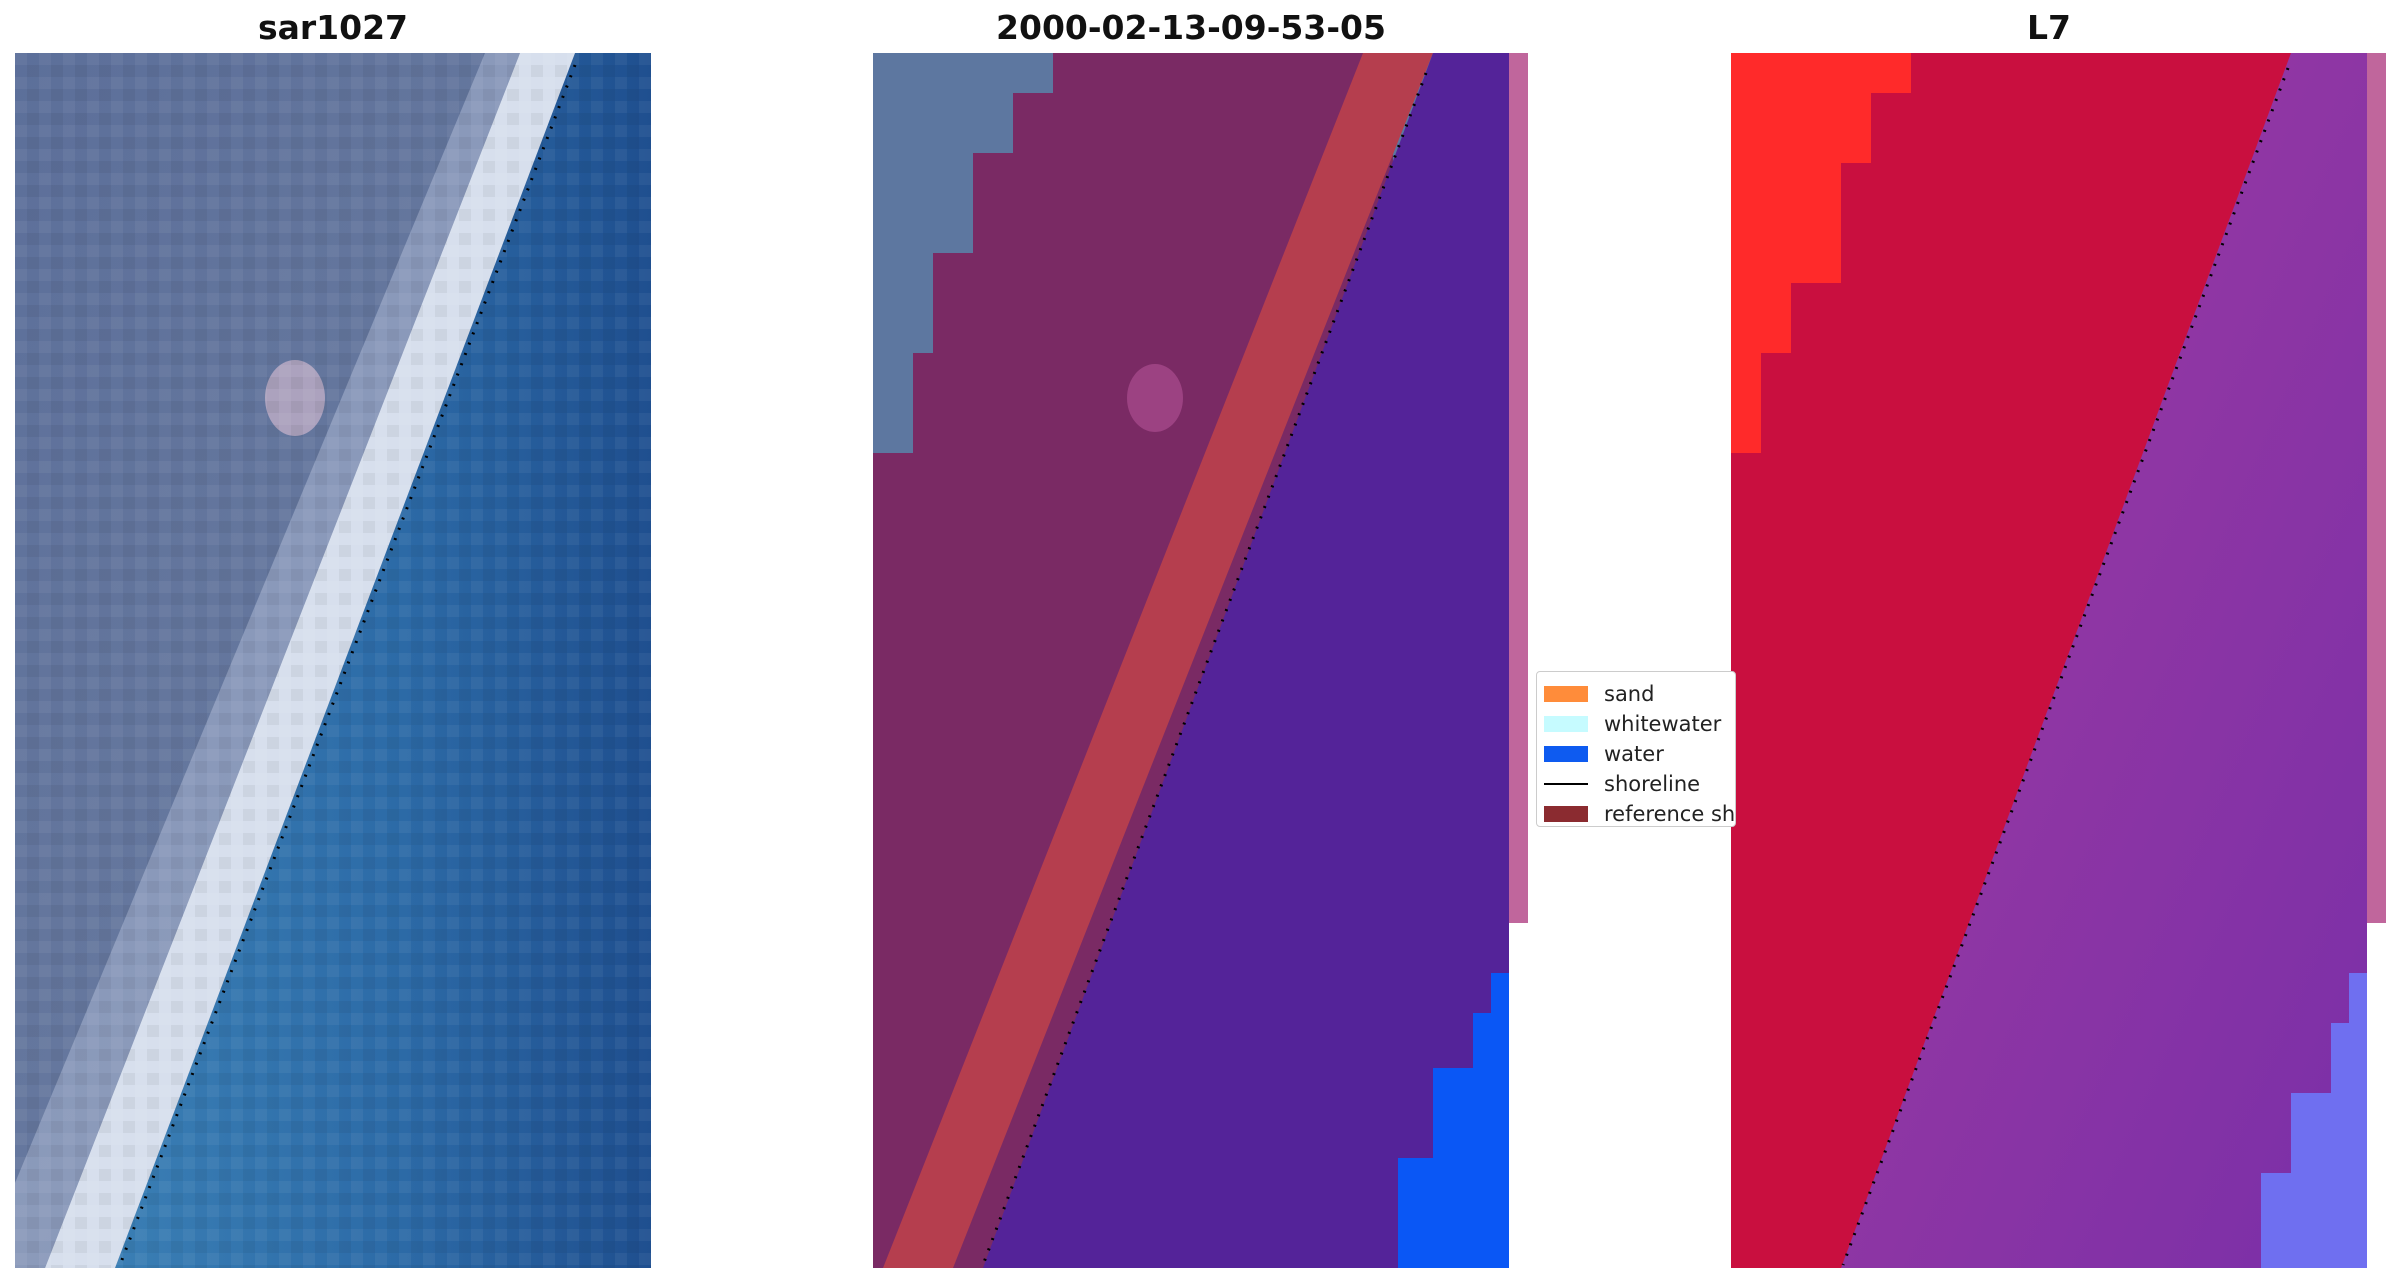  Describe the element at coordinates (1566, 694) in the screenshot. I see `sand-swatch` at that location.